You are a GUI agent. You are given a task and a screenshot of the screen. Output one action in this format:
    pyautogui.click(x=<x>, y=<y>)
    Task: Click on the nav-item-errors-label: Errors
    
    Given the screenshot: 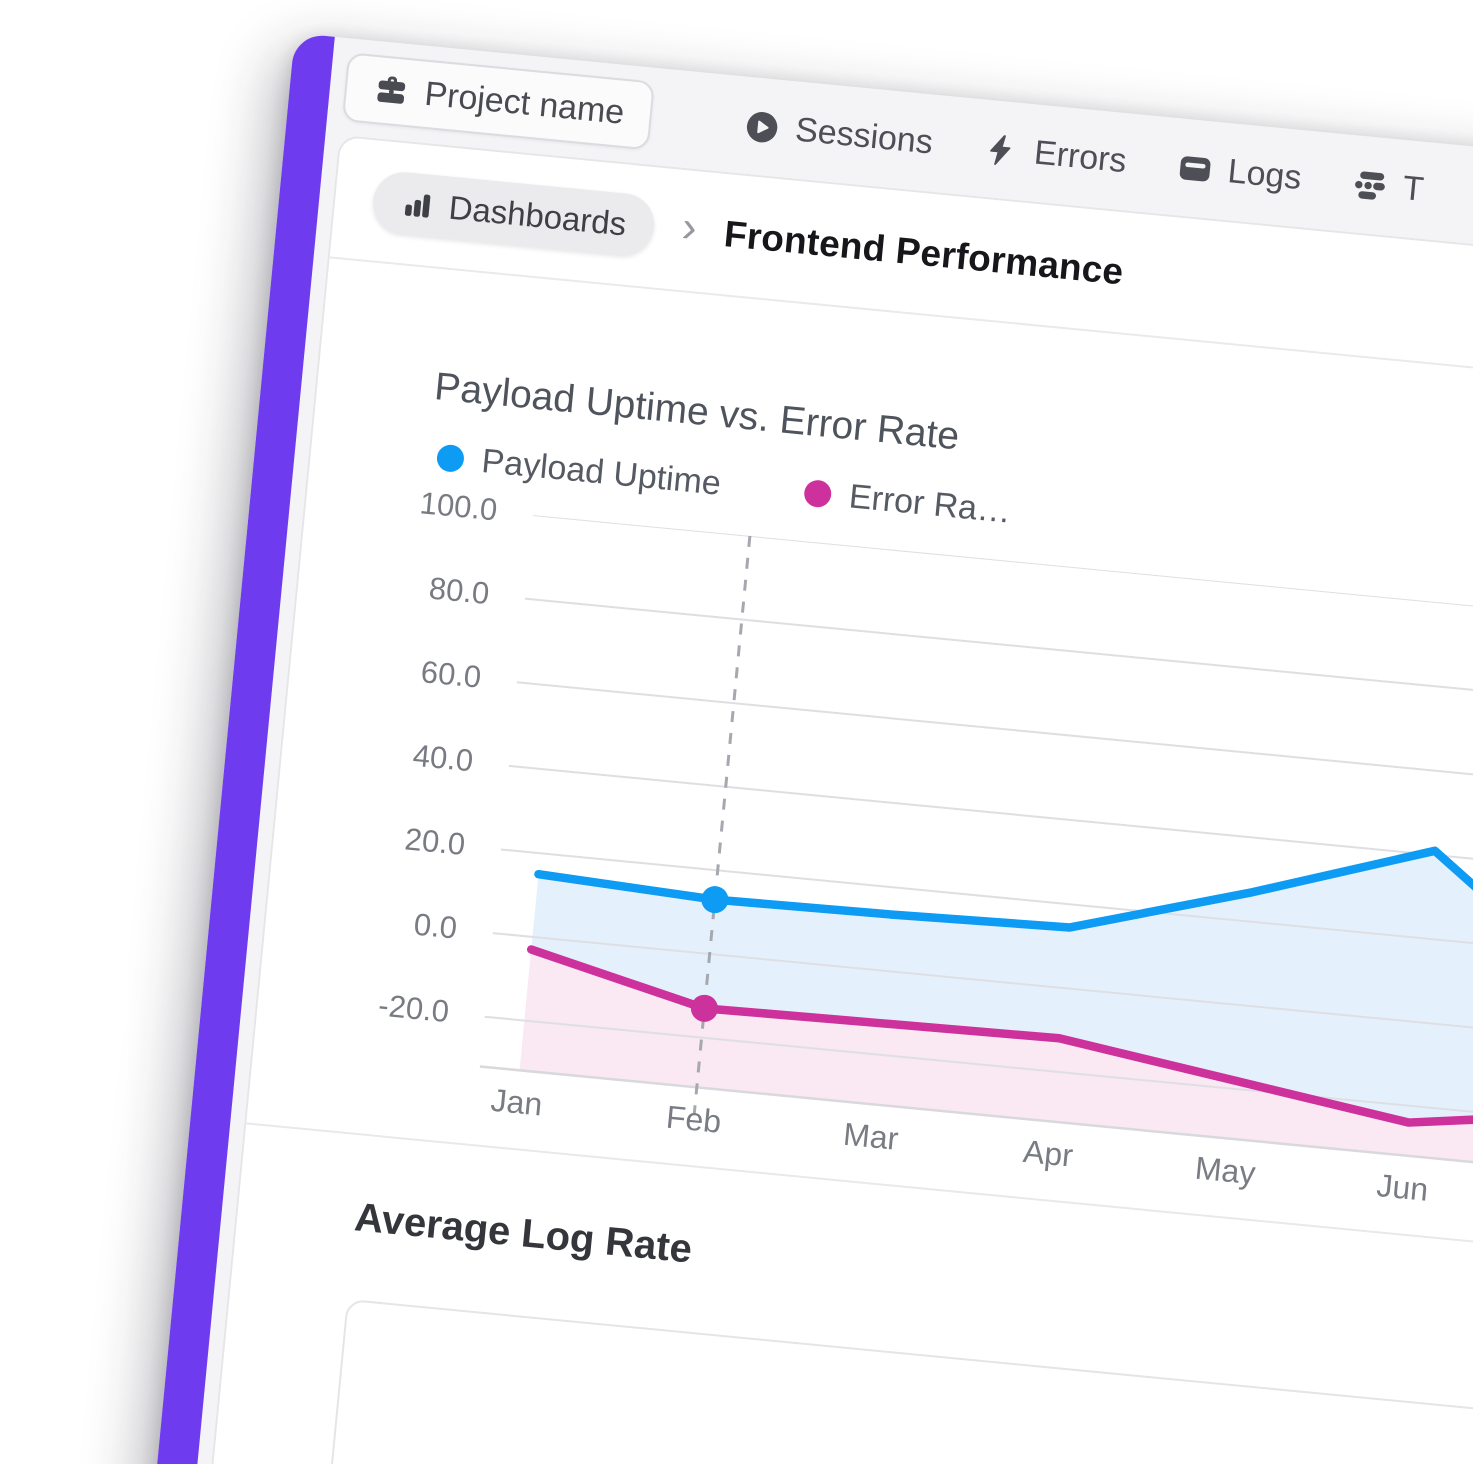 What is the action you would take?
    pyautogui.click(x=1080, y=157)
    